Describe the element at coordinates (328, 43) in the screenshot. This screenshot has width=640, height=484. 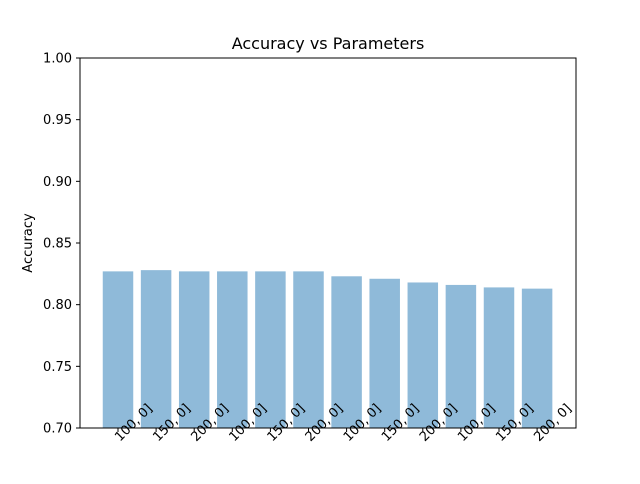
I see `chart-title: Accuracy vs Parameters` at that location.